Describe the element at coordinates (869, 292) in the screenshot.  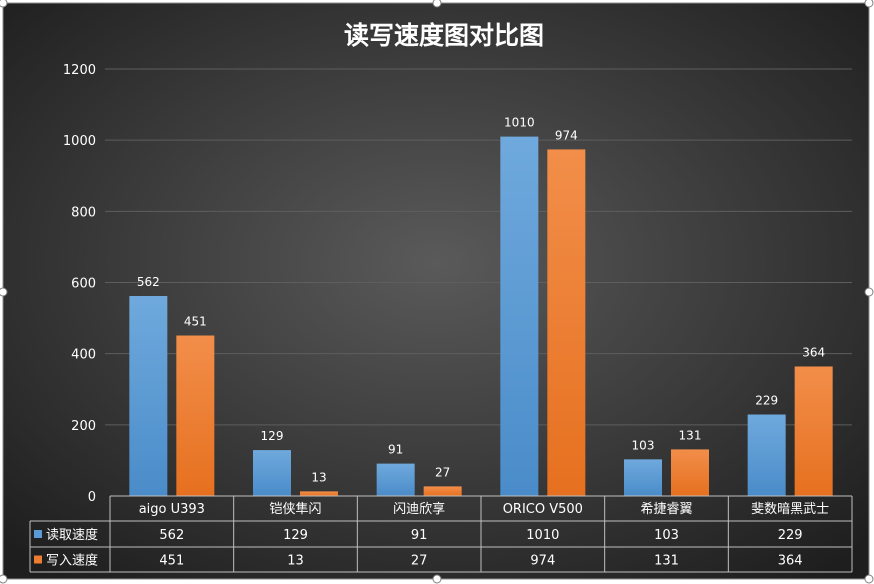
I see `resize-handle-right` at that location.